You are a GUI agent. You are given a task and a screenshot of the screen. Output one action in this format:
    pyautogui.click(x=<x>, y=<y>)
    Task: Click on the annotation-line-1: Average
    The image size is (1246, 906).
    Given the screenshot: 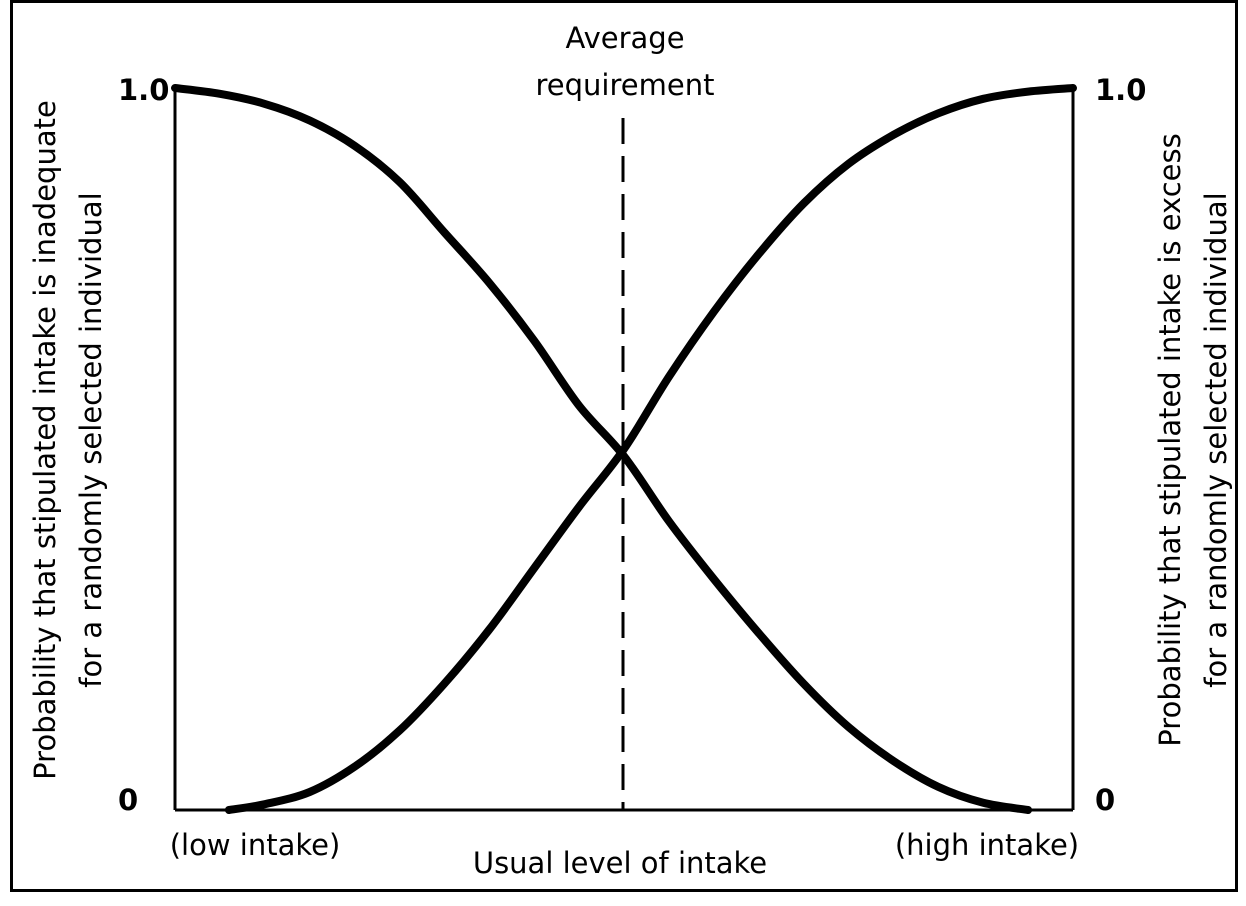 What is the action you would take?
    pyautogui.click(x=624, y=38)
    